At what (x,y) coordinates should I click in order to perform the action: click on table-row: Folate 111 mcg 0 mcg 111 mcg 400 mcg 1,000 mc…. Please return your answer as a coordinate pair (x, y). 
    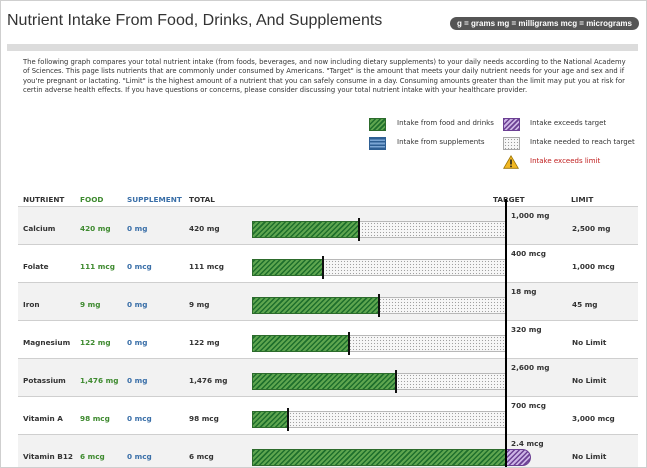
    Looking at the image, I should click on (328, 263).